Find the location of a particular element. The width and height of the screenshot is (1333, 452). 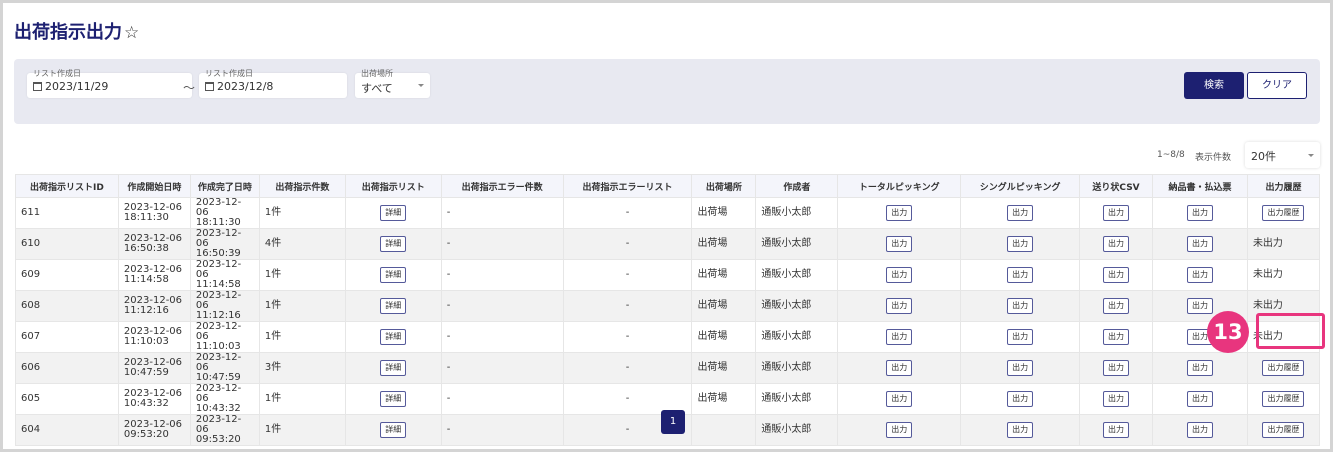

author: 通販小太郎 is located at coordinates (797, 275).